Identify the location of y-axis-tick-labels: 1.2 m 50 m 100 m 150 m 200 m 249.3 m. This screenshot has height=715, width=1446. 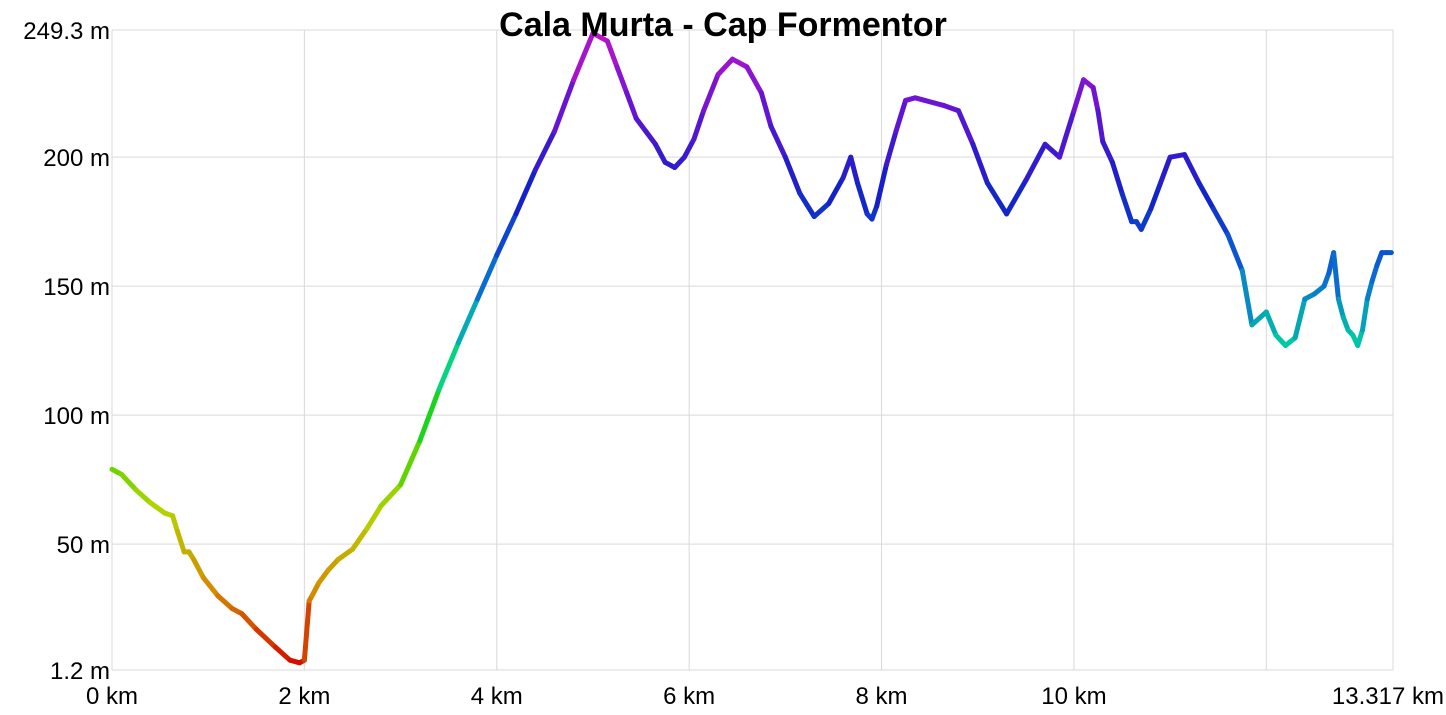
(66, 351).